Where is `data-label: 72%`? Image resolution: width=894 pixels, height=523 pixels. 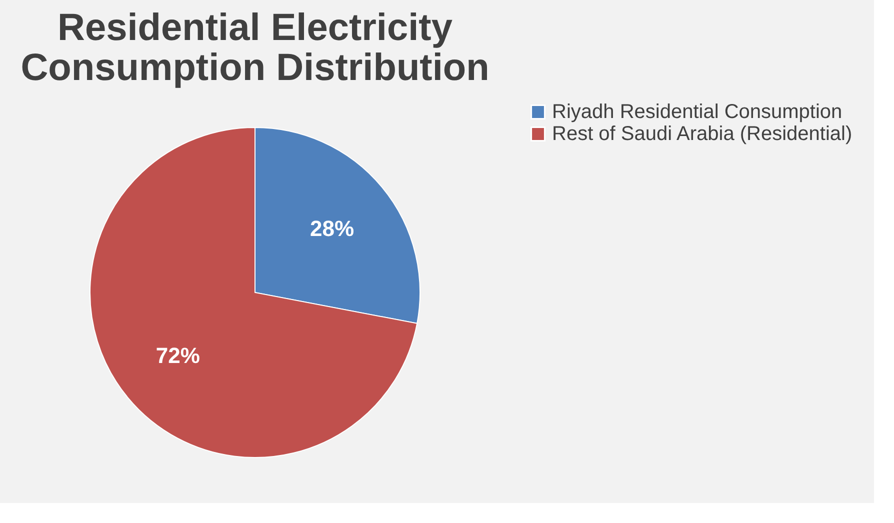 data-label: 72% is located at coordinates (178, 355).